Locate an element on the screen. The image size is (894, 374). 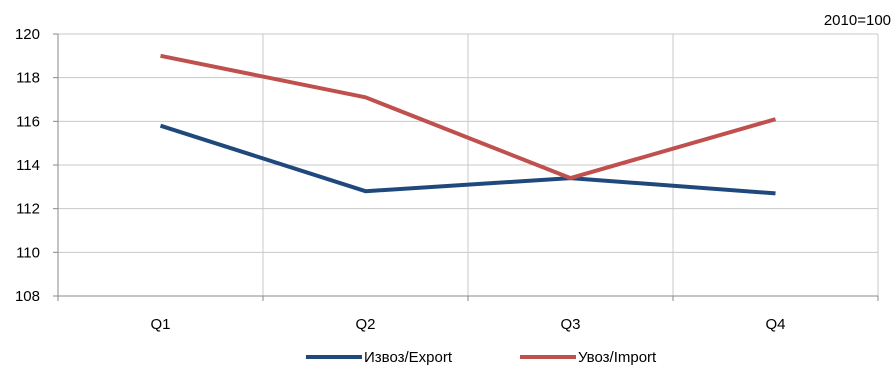
x-tick-label: Q3 is located at coordinates (570, 324).